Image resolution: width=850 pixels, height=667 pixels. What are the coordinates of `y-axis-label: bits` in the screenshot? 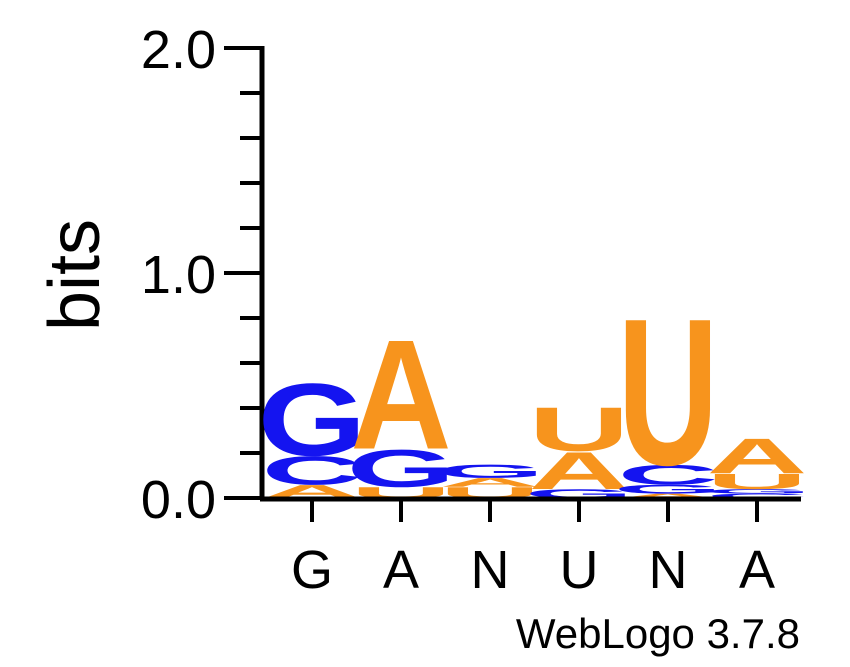 It's located at (75, 275).